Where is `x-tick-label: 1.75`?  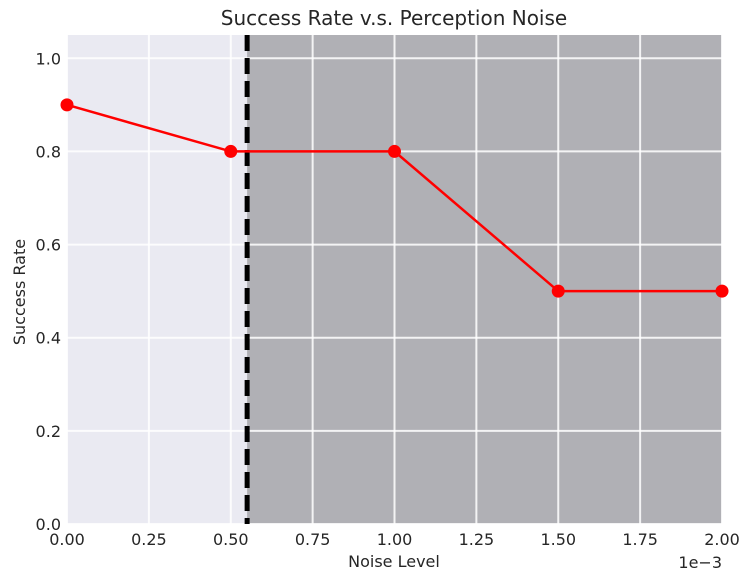 x-tick-label: 1.75 is located at coordinates (640, 539).